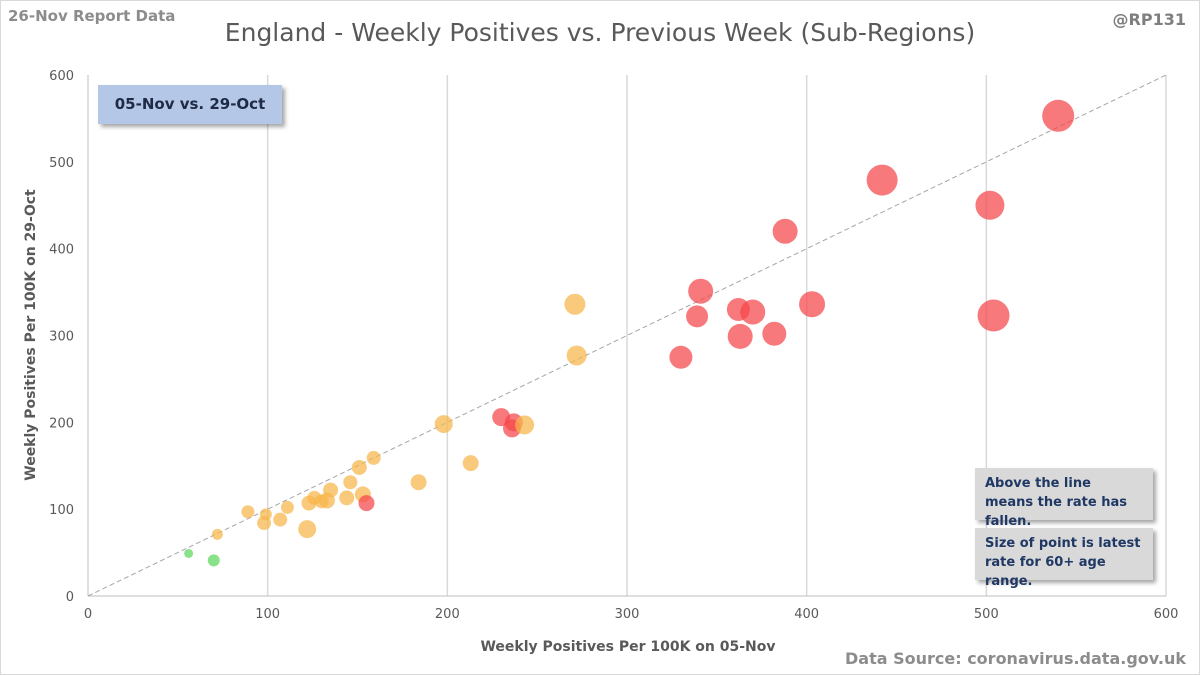  I want to click on period-label-box: 05-Nov vs. 29-Oct, so click(190, 104).